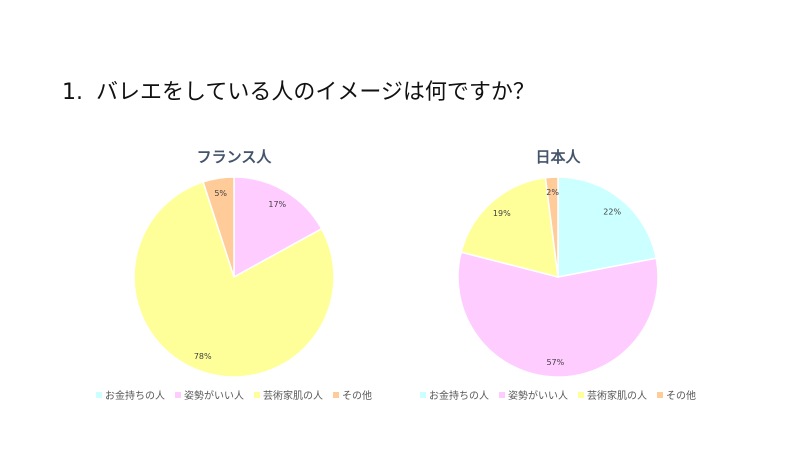 This screenshot has height=450, width=800. I want to click on slide-title: 1. バレエをしている人のイメージは何ですか？, so click(298, 90).